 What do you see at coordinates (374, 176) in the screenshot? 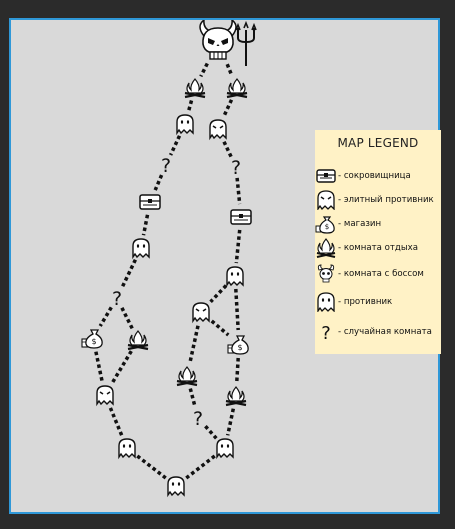
I see `legend-label: - сокровищница` at bounding box center [374, 176].